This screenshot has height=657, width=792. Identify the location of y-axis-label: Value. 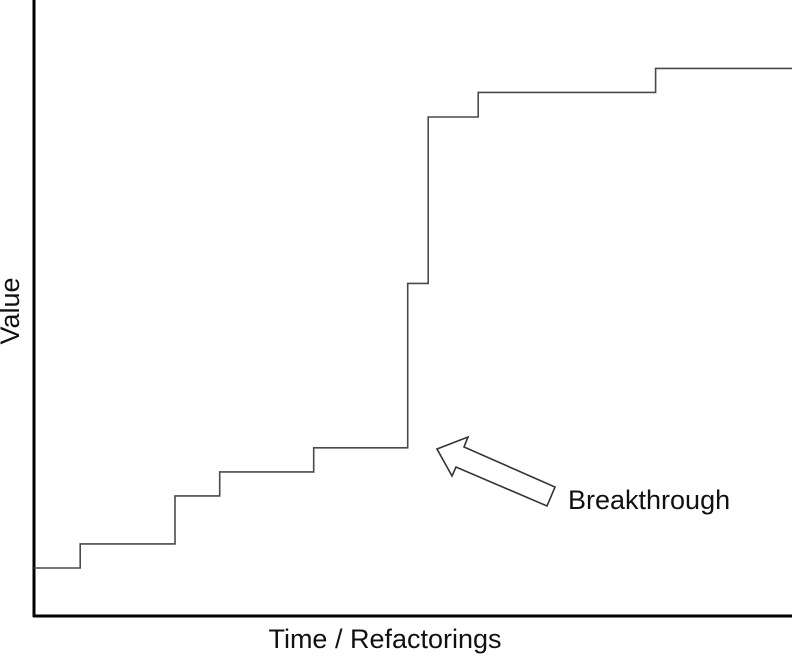
(12, 310).